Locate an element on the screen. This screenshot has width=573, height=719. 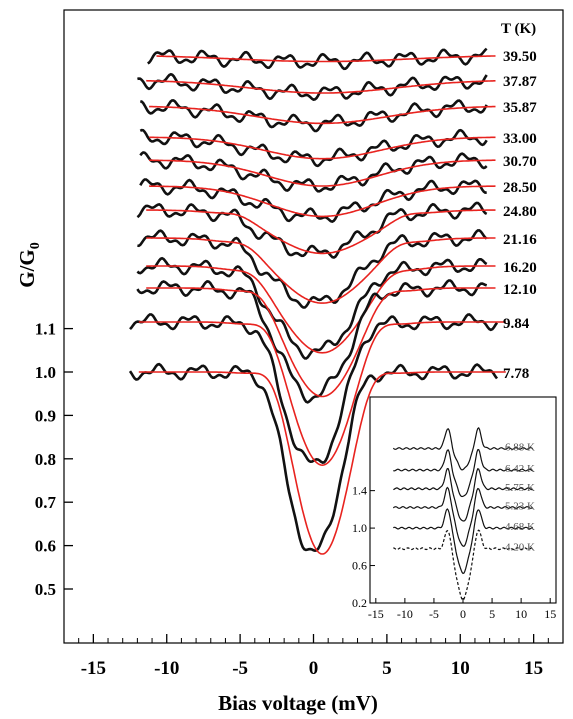
y-axis-title: G/G0 is located at coordinates (29, 265).